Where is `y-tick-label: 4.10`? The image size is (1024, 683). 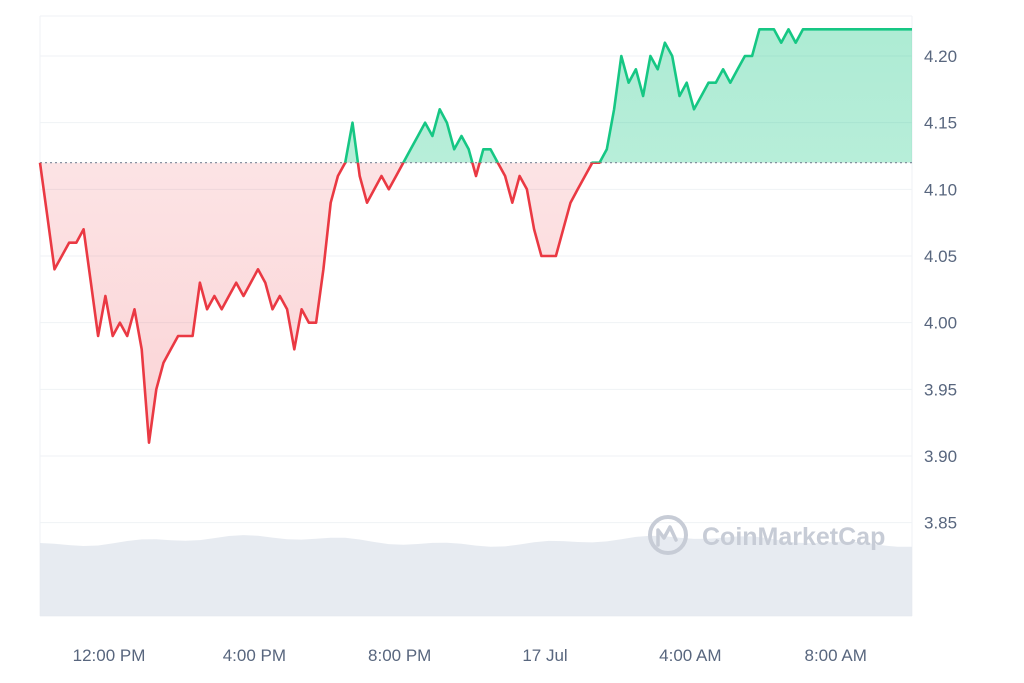
y-tick-label: 4.10 is located at coordinates (940, 189).